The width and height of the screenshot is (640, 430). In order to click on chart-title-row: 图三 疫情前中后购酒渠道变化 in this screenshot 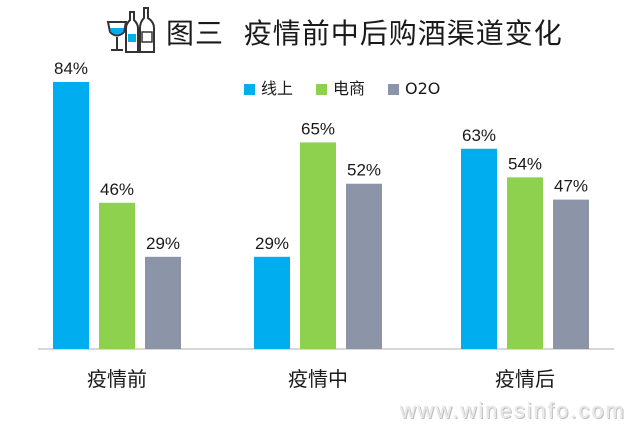, I will do `click(331, 32)`.